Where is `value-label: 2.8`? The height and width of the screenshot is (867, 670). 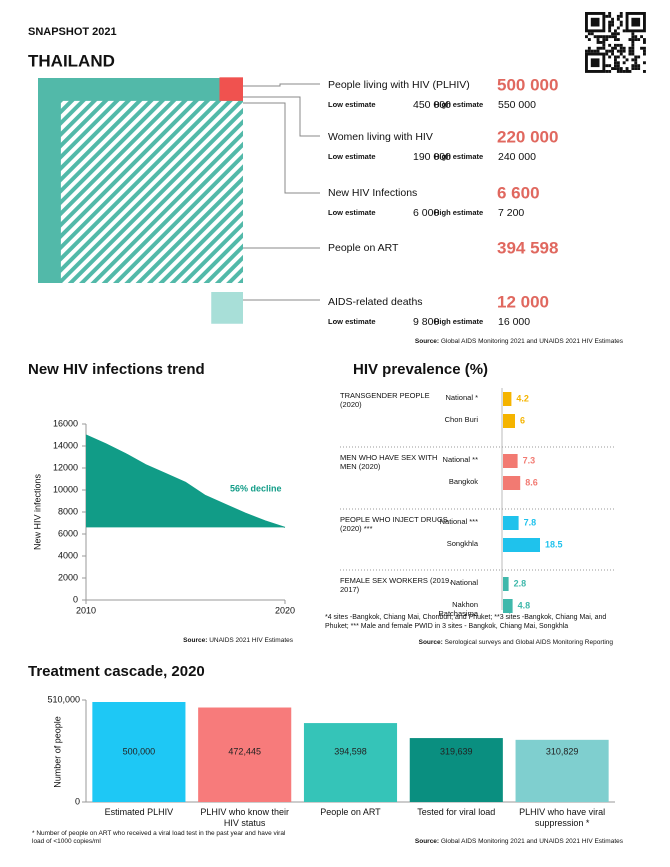 value-label: 2.8 is located at coordinates (520, 583).